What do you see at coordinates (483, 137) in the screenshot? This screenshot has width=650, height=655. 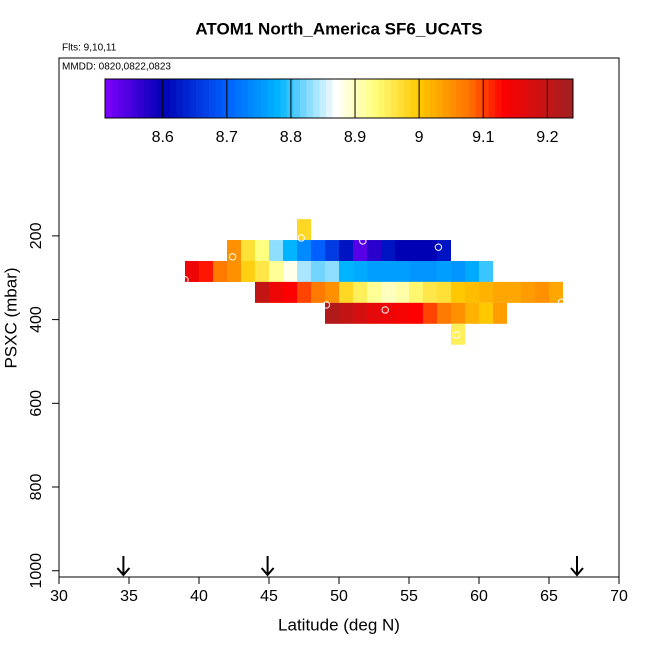 I see `colorbar-tick-label: 9.1` at bounding box center [483, 137].